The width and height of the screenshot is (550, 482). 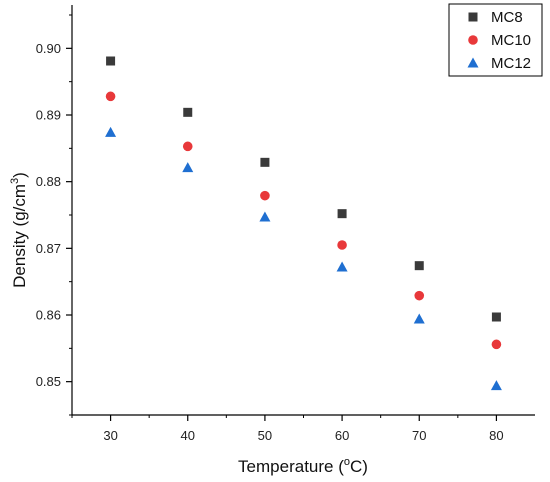 What do you see at coordinates (511, 63) in the screenshot?
I see `legend-label-mc12: MC12` at bounding box center [511, 63].